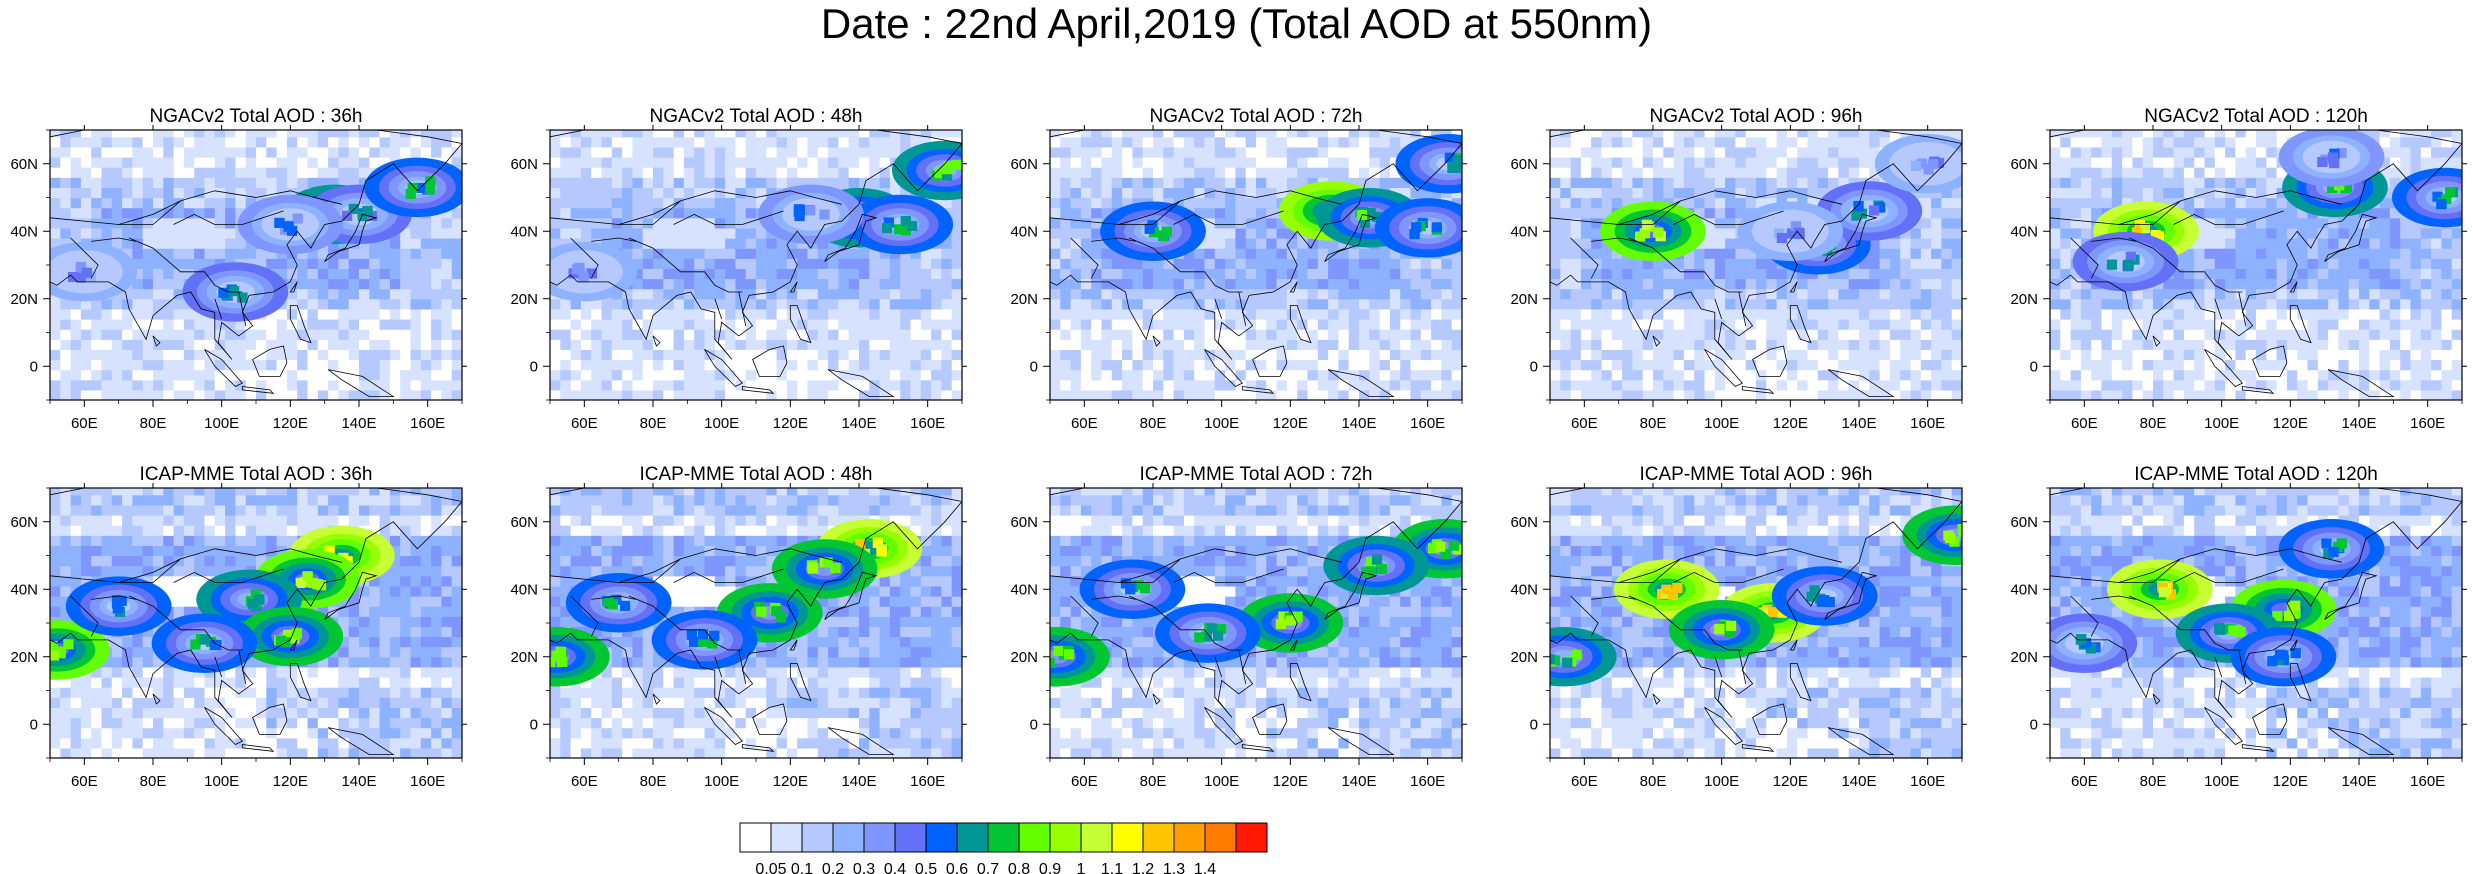 This screenshot has width=2473, height=874. I want to click on colorbar-label: 0.2, so click(833, 867).